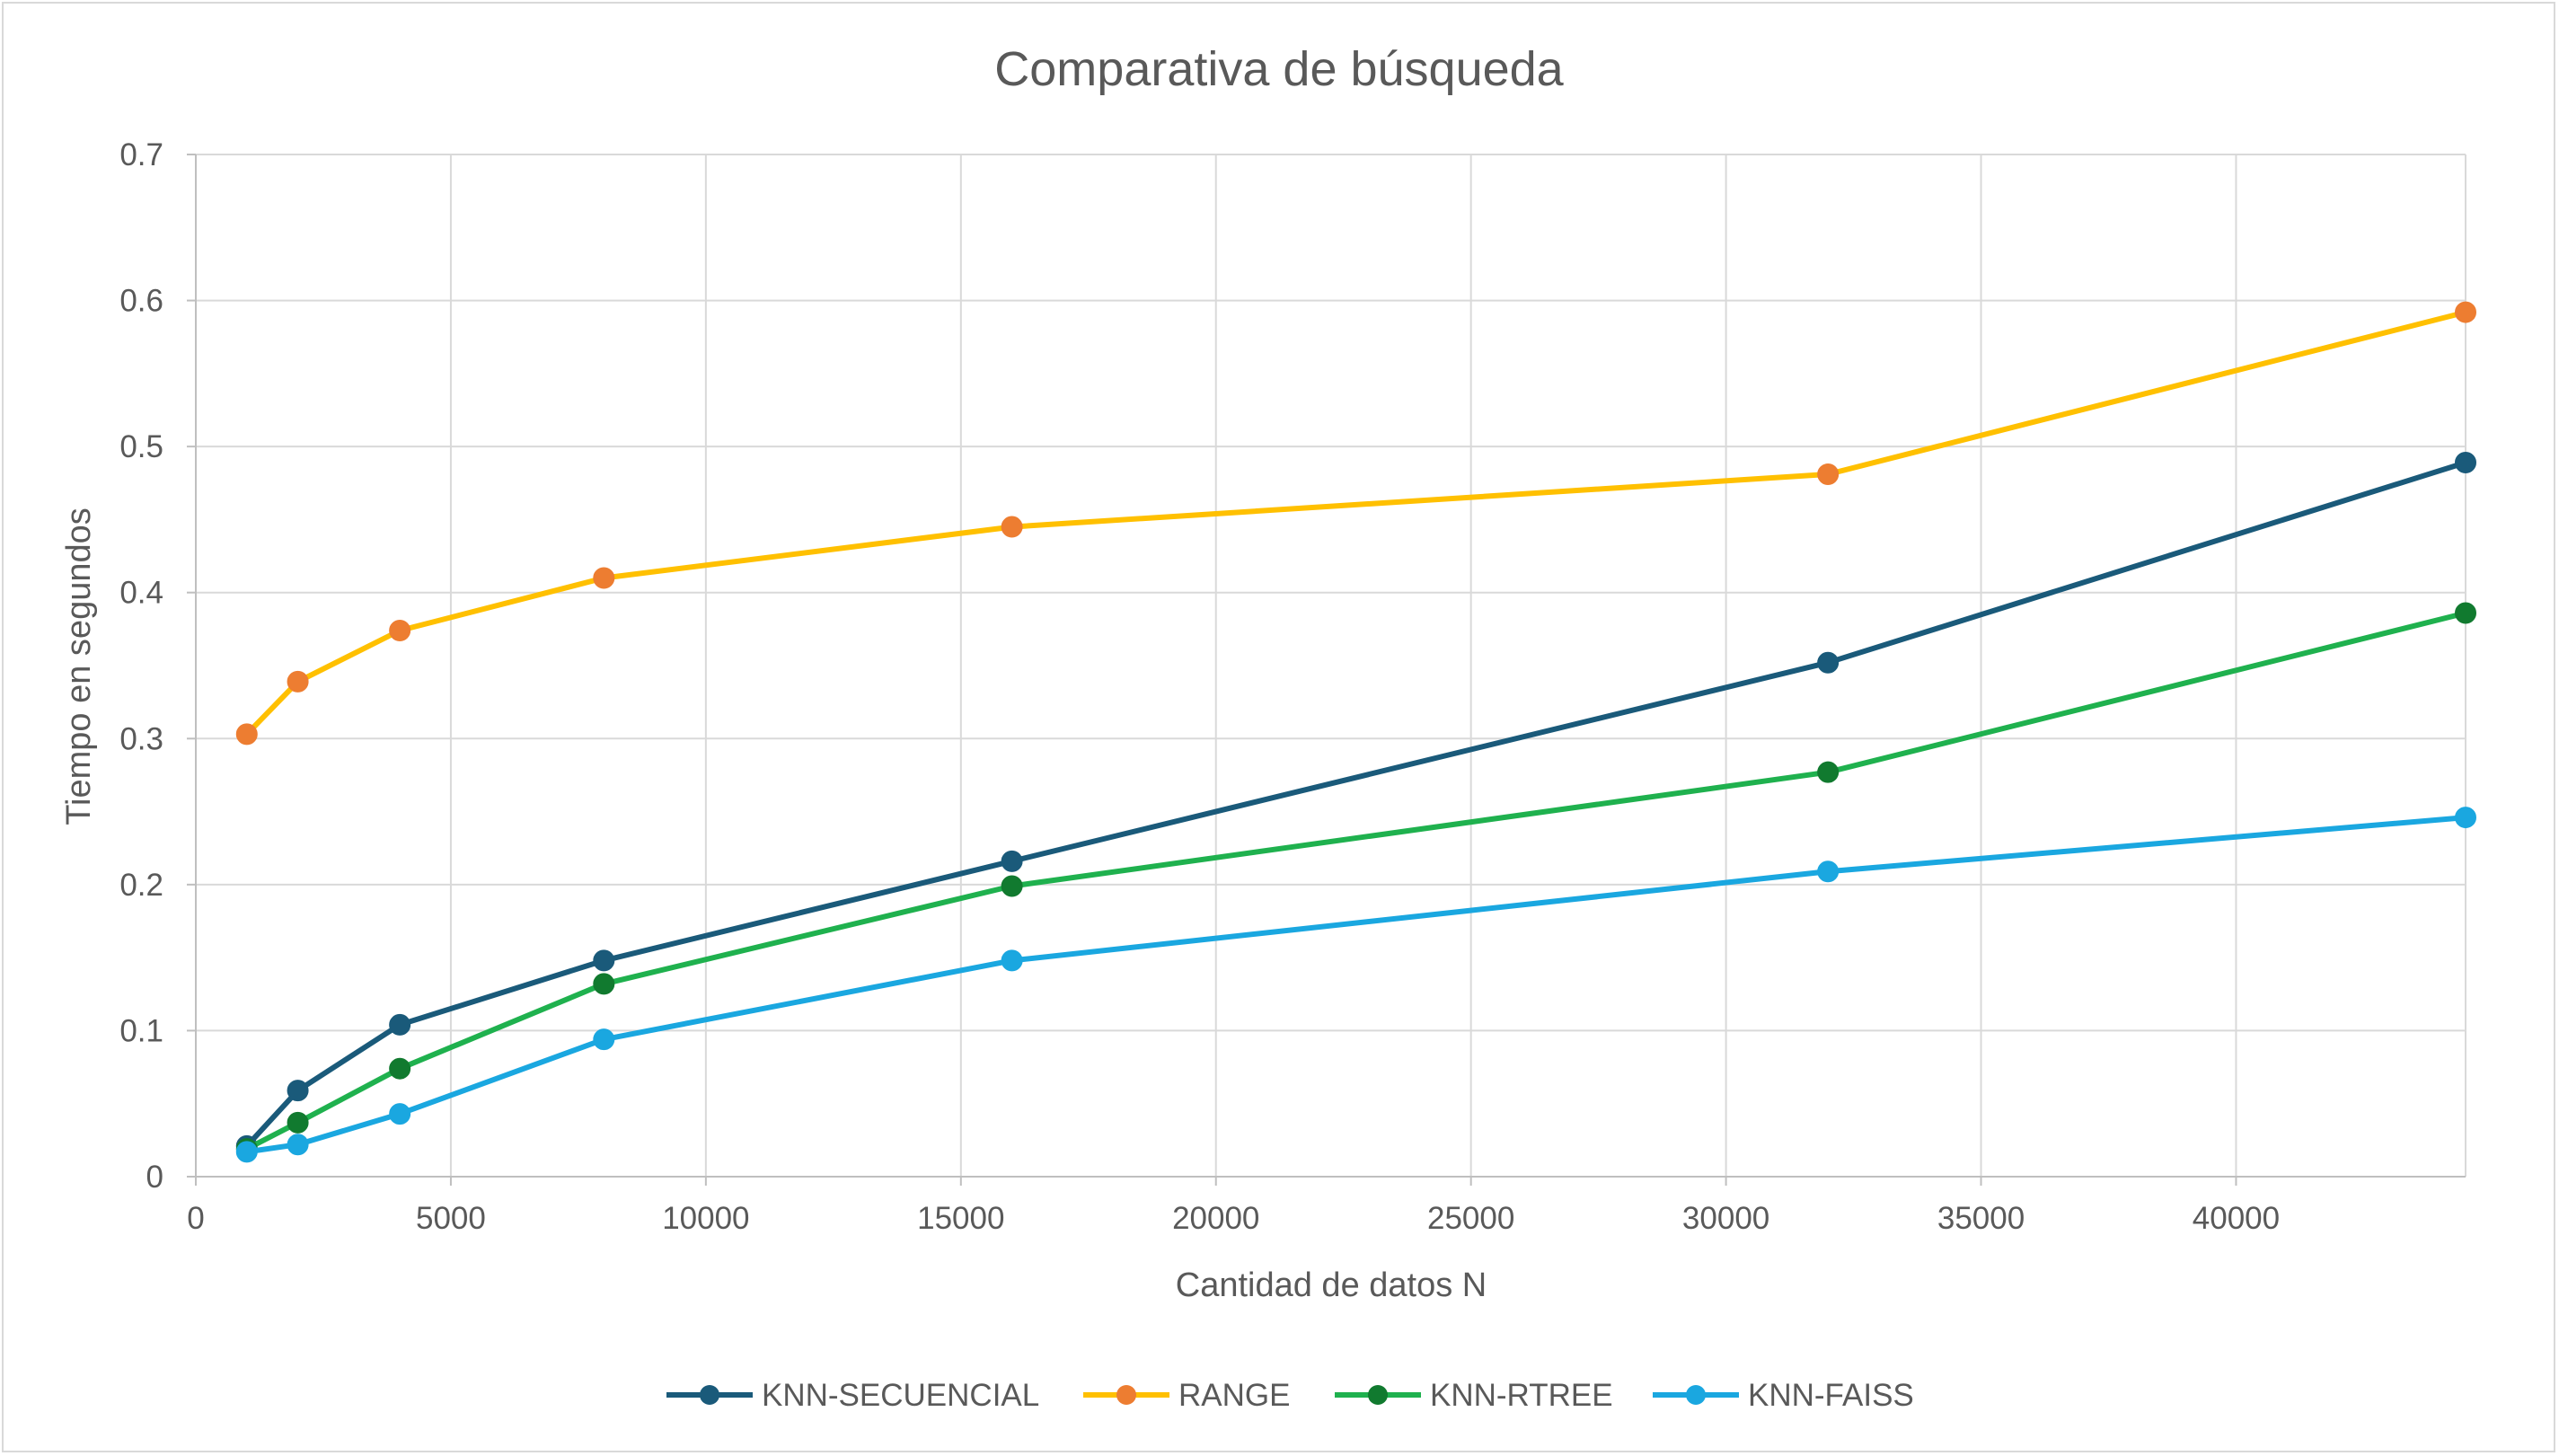 This screenshot has width=2559, height=1456. I want to click on x-tick-label: 20000, so click(1215, 1219).